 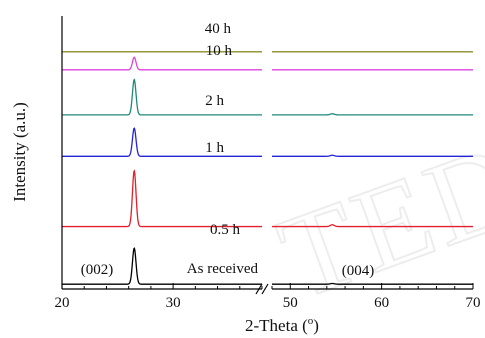 What do you see at coordinates (173, 303) in the screenshot?
I see `x-tick-label-30: 30` at bounding box center [173, 303].